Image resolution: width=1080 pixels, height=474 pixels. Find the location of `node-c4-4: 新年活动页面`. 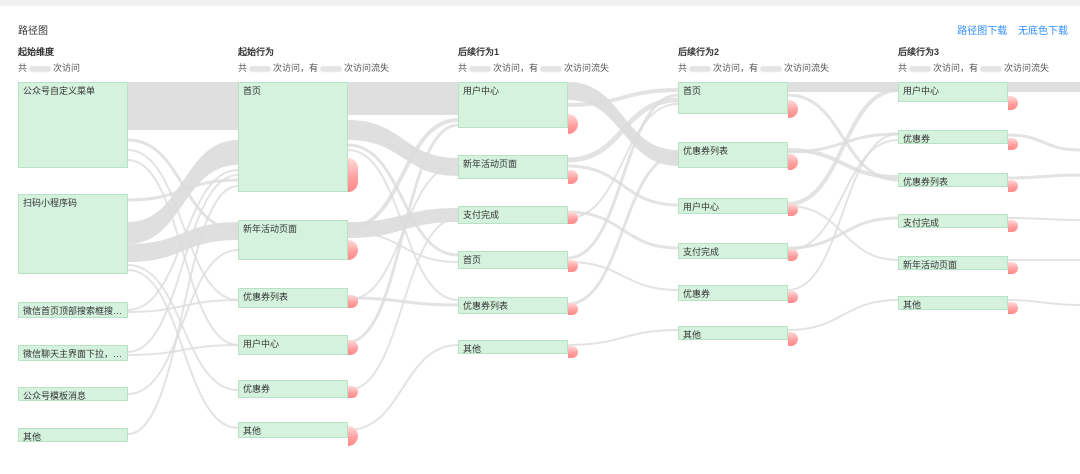

node-c4-4: 新年活动页面 is located at coordinates (953, 263).